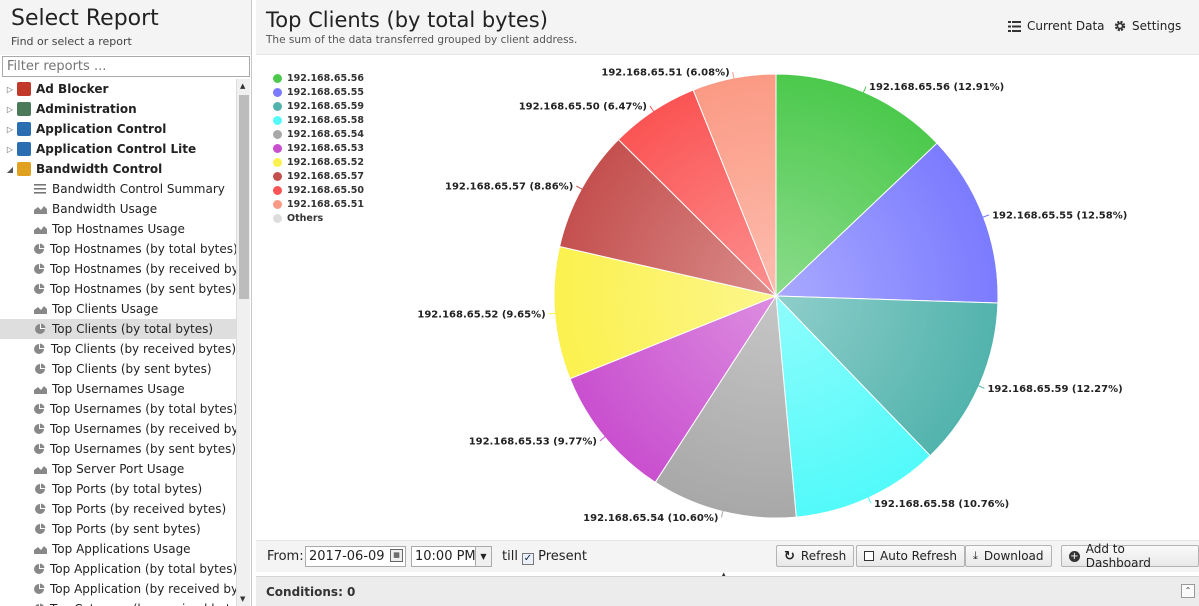 This screenshot has height=606, width=1199. What do you see at coordinates (318, 106) in the screenshot?
I see `legend-item: 192.168.65.59` at bounding box center [318, 106].